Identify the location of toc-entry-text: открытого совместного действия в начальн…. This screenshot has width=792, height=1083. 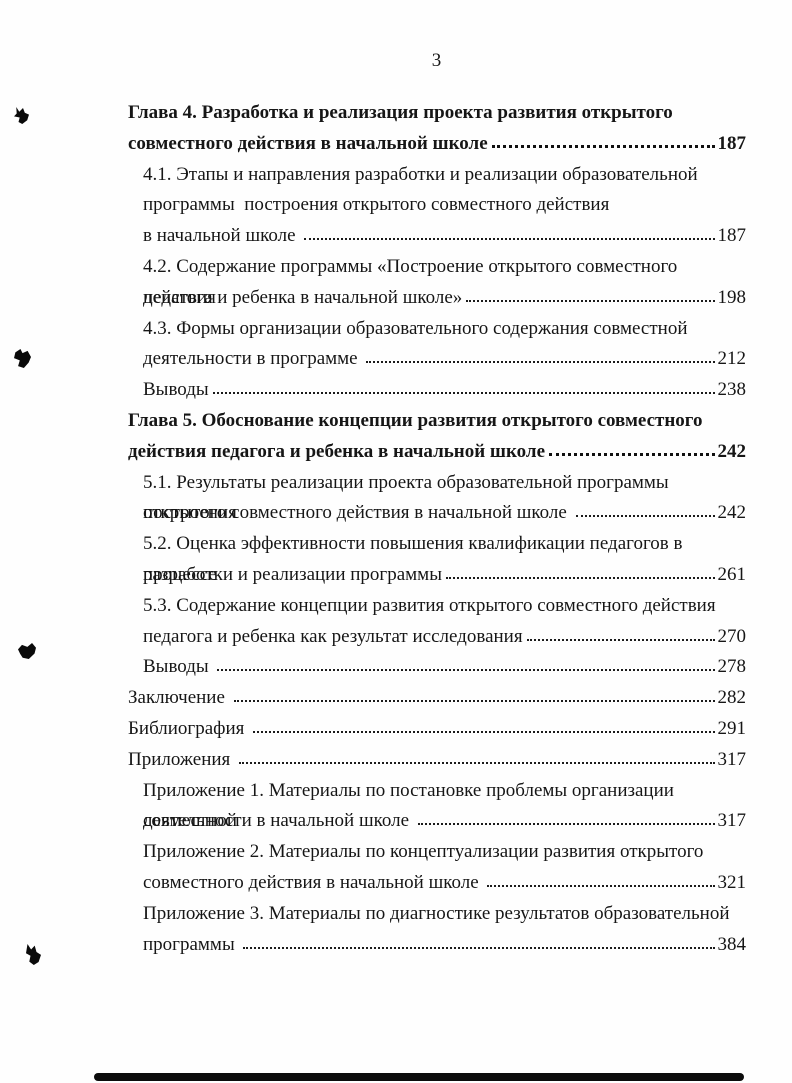
(357, 513).